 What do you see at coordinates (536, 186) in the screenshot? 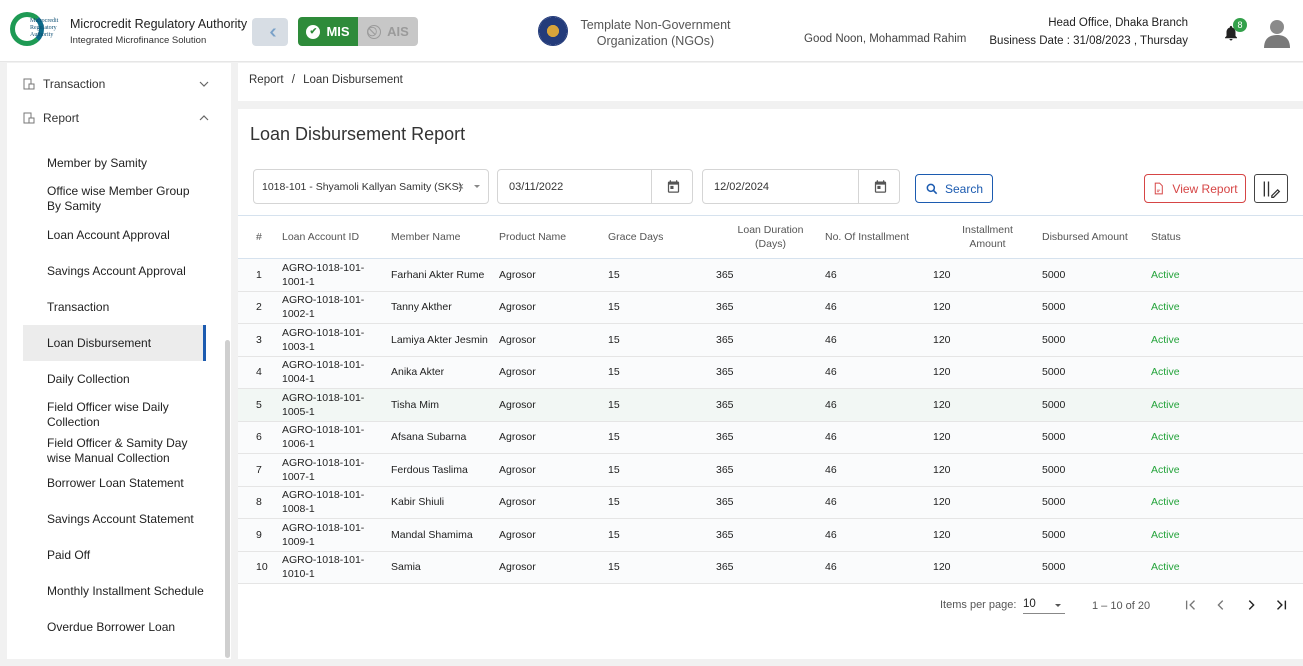
I see `date-from-value: 03/11/2022` at bounding box center [536, 186].